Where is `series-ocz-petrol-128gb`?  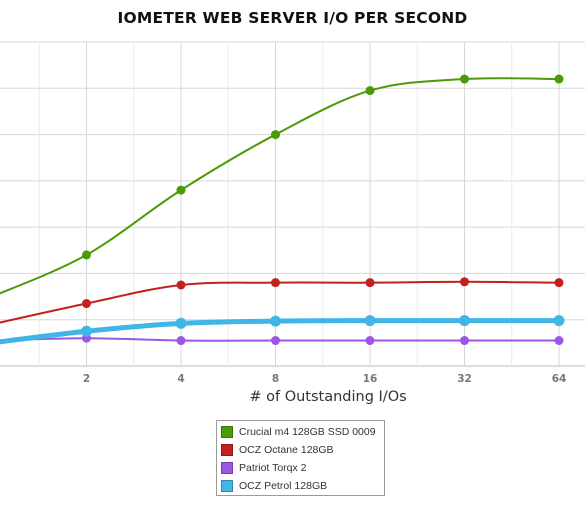 series-ocz-petrol-128gb is located at coordinates (282, 330).